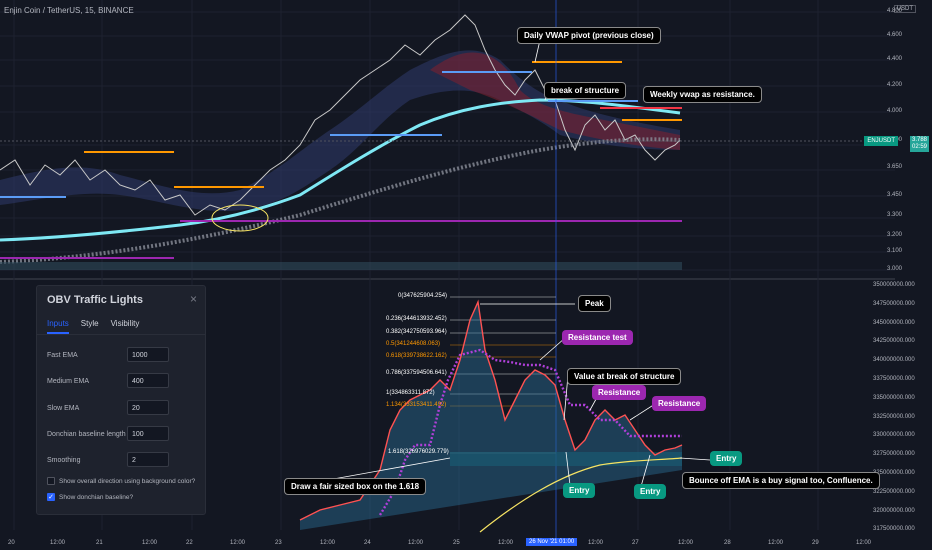 The width and height of the screenshot is (932, 550). Describe the element at coordinates (51, 481) in the screenshot. I see `background-direction-checkbox` at that location.